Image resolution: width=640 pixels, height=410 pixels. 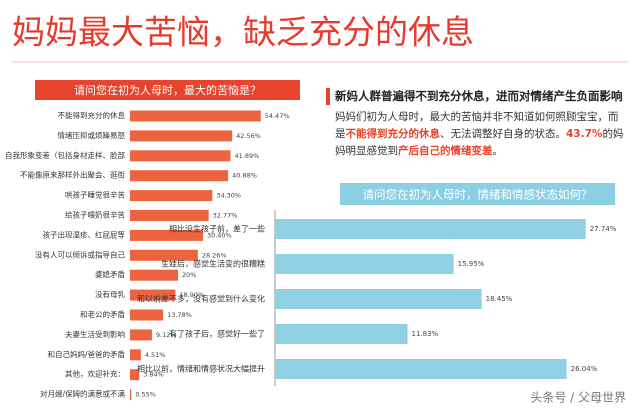 What do you see at coordinates (584, 369) in the screenshot?
I see `value-label: 26.04%` at bounding box center [584, 369].